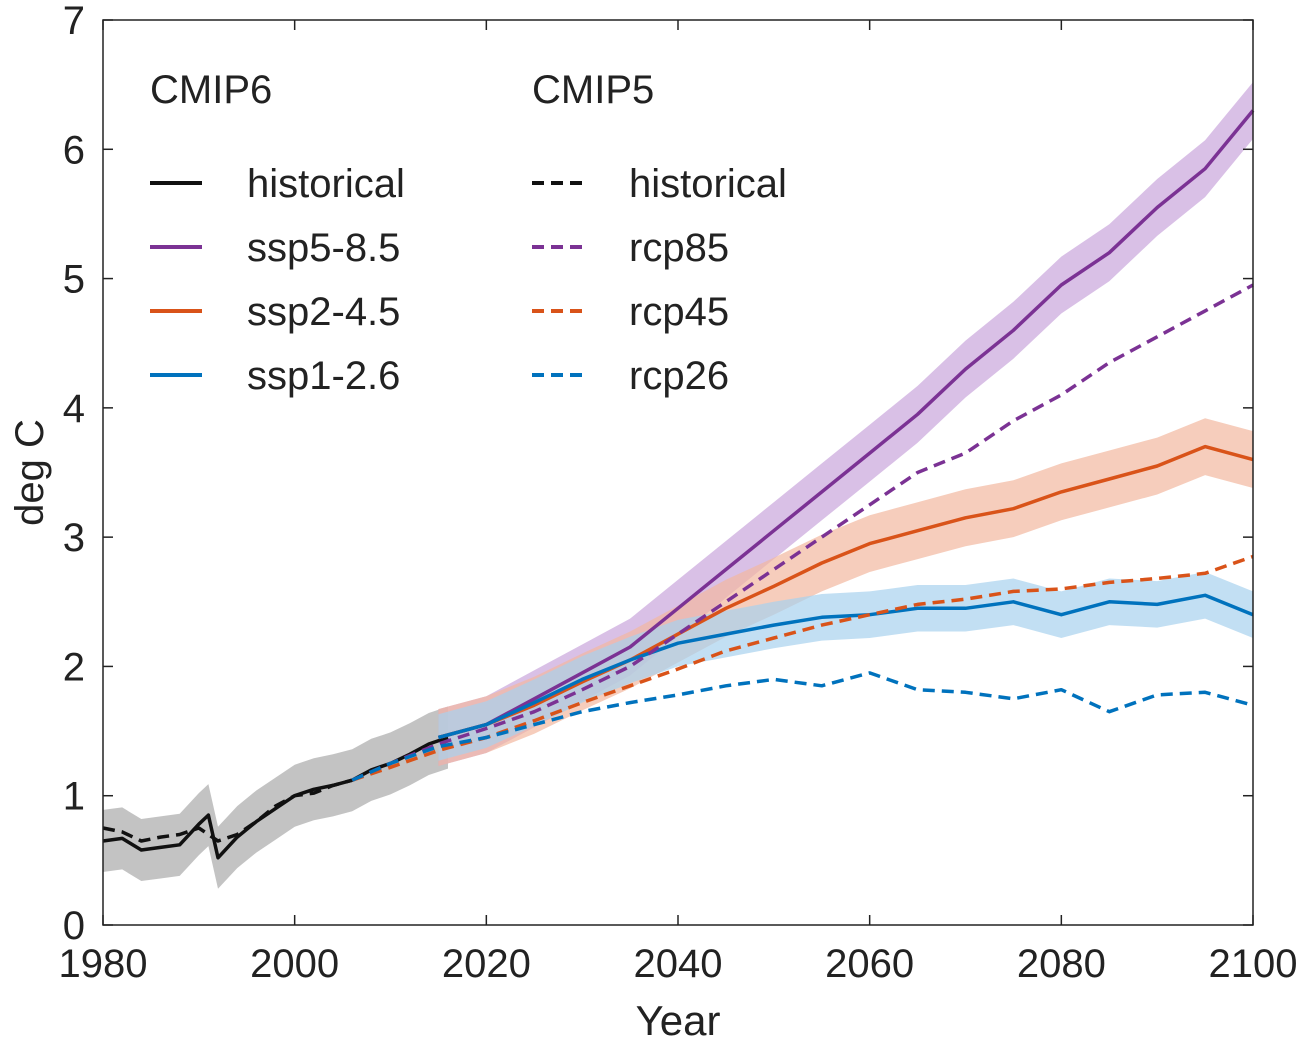 The width and height of the screenshot is (1307, 1045). Describe the element at coordinates (593, 90) in the screenshot. I see `legend-group-label-cmip5: CMIP5` at that location.